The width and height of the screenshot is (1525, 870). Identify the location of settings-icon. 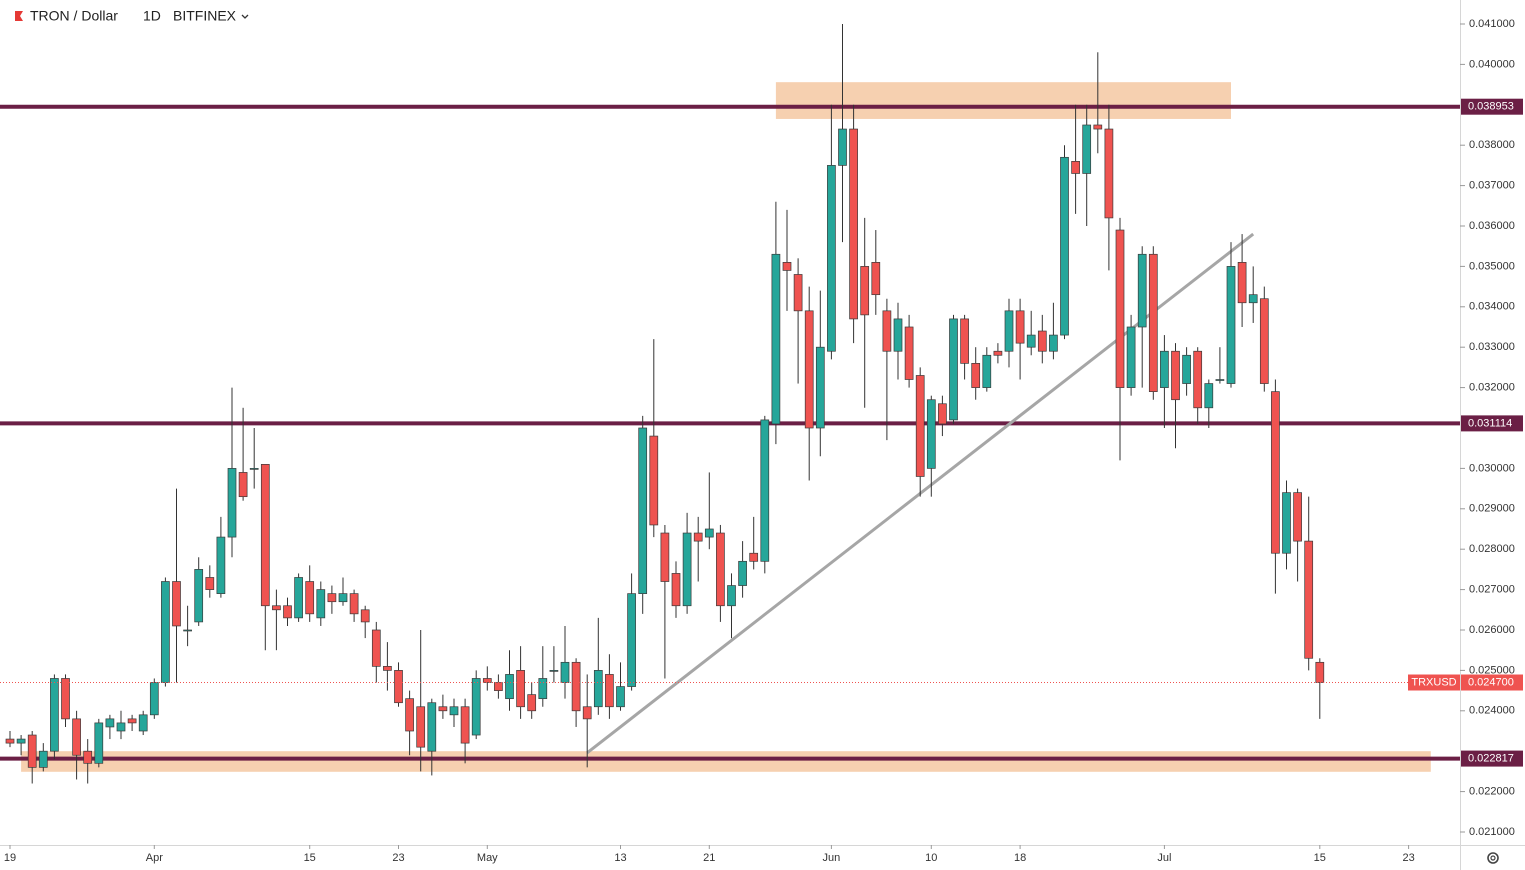
(1493, 858).